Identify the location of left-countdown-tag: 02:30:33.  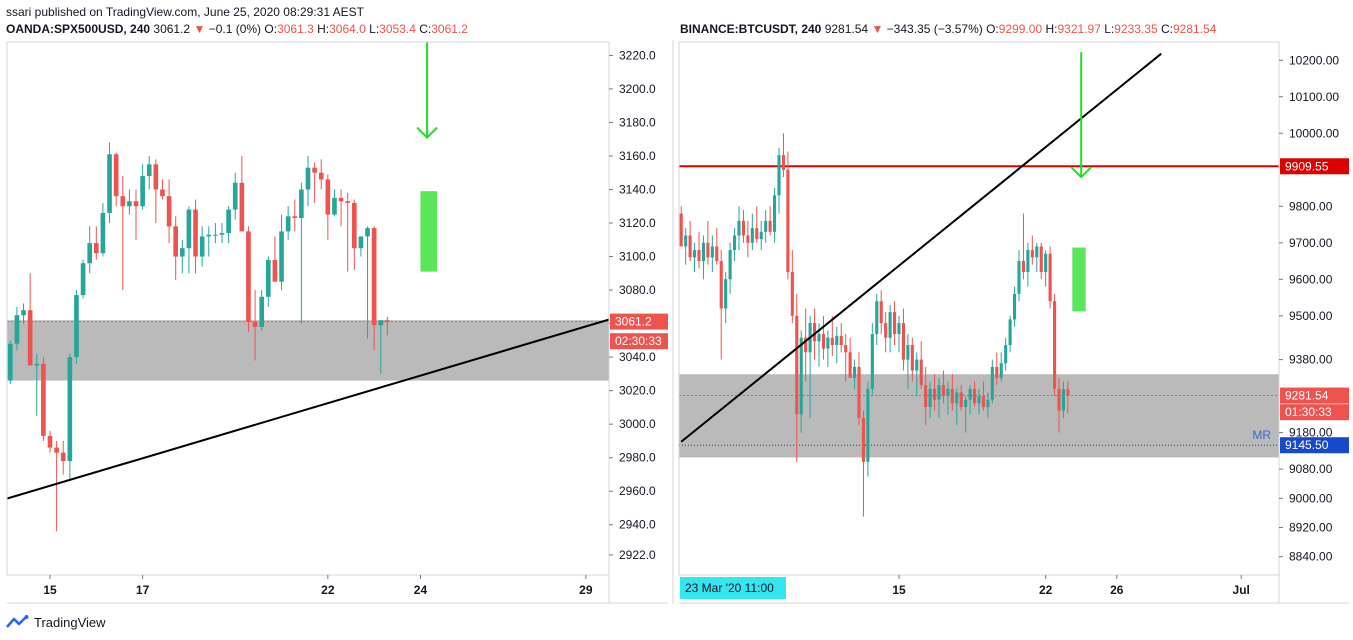
(638, 341).